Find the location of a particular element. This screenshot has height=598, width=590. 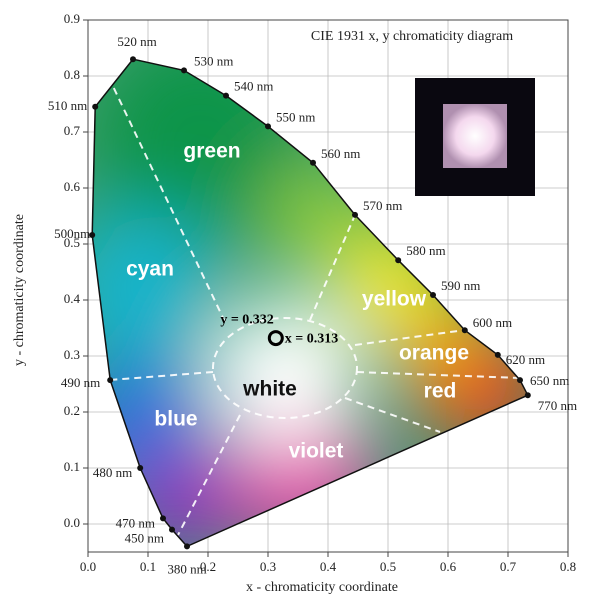

region-label: red is located at coordinates (440, 391).